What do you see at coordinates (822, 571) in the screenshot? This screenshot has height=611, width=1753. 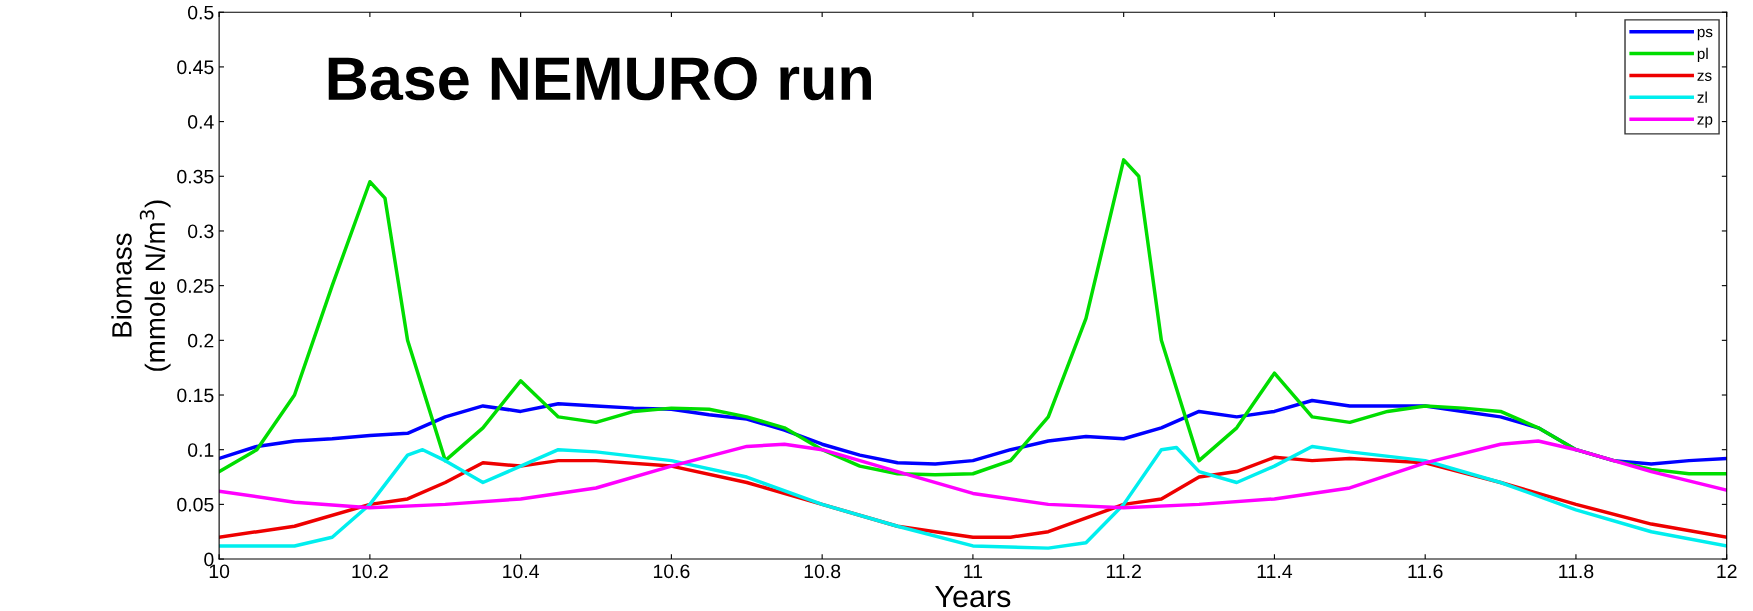 I see `x-tick-label: 10.8` at bounding box center [822, 571].